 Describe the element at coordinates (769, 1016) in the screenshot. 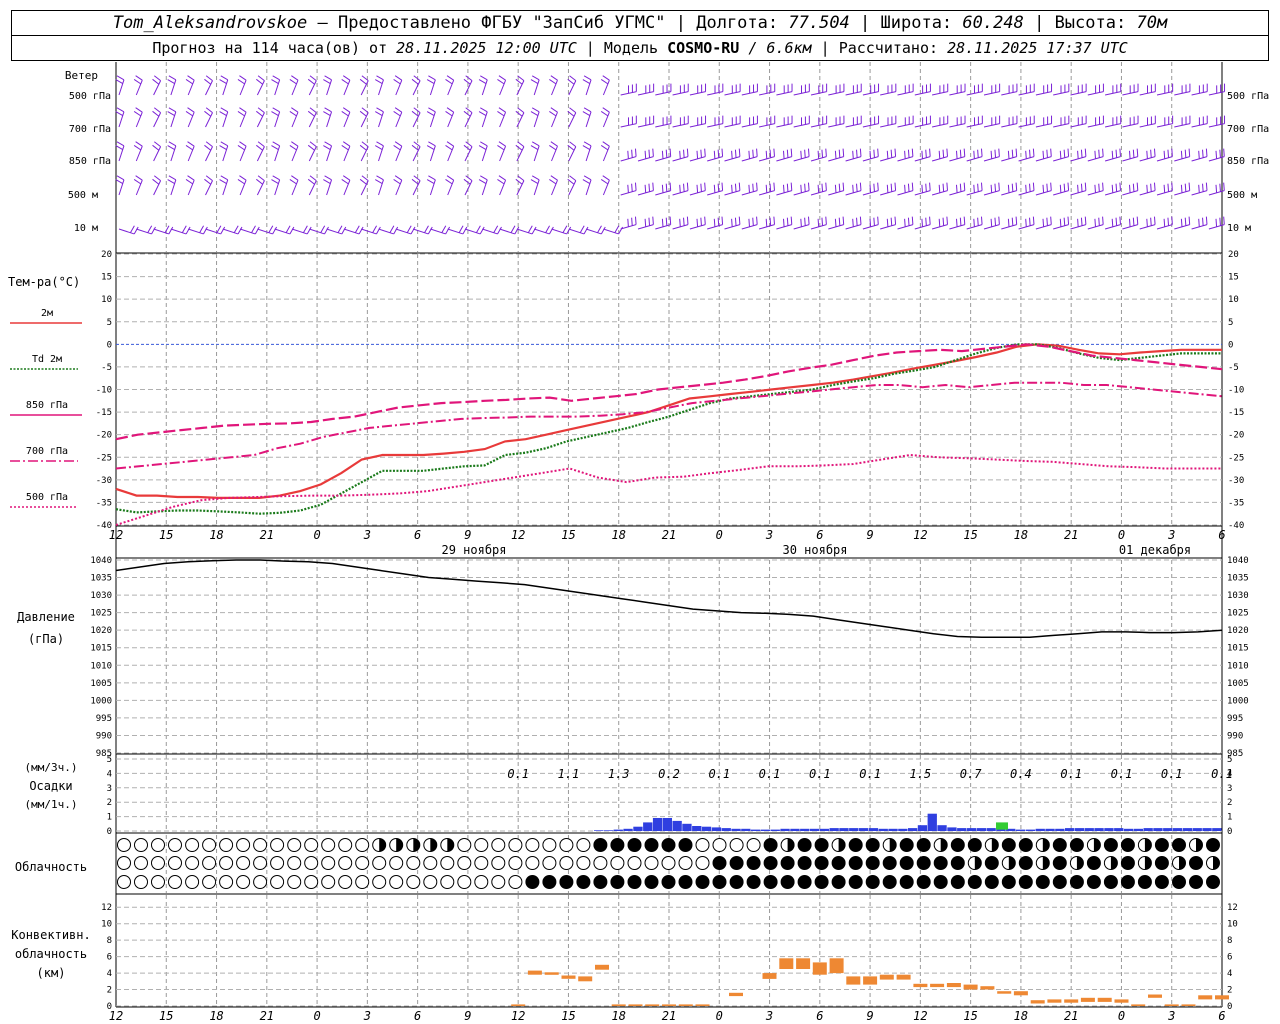

I see `hour-tick-label-bottom: 3` at that location.